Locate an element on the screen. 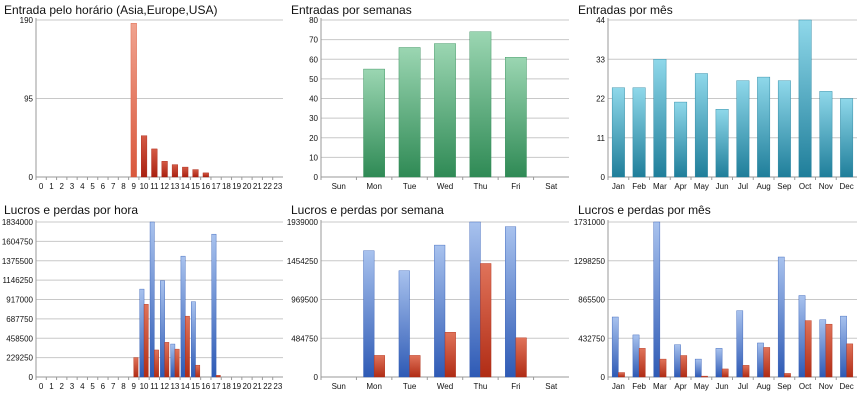  y-tick-label: 95 is located at coordinates (28, 99).